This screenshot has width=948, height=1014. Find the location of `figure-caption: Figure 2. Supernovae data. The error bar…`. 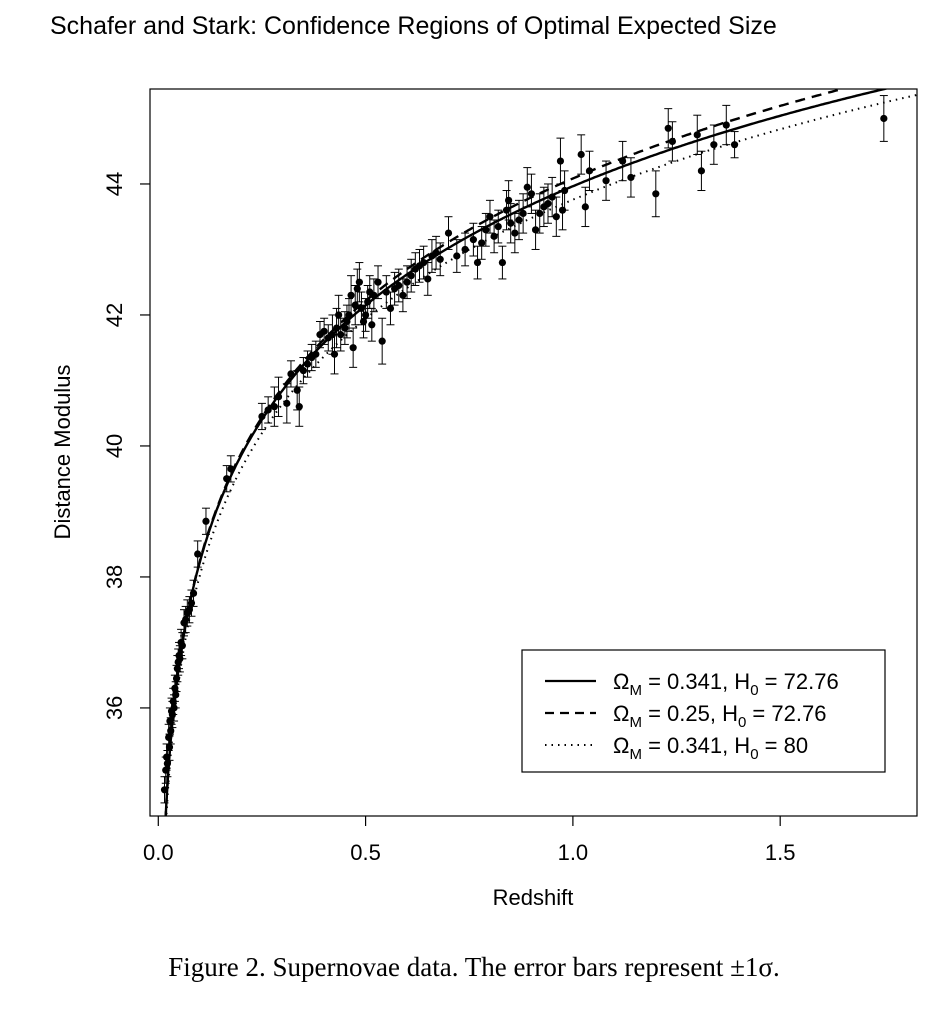

figure-caption: Figure 2. Supernovae data. The error bar… is located at coordinates (474, 967).